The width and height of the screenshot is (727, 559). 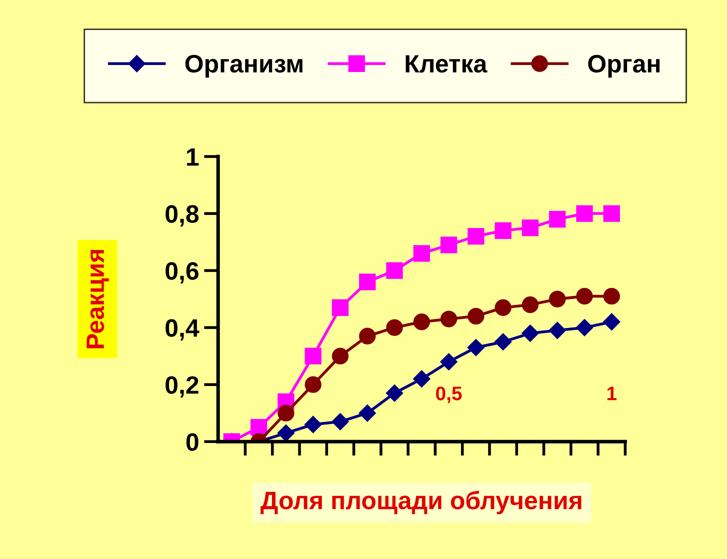 I want to click on legend-label: Клетка, so click(x=447, y=64).